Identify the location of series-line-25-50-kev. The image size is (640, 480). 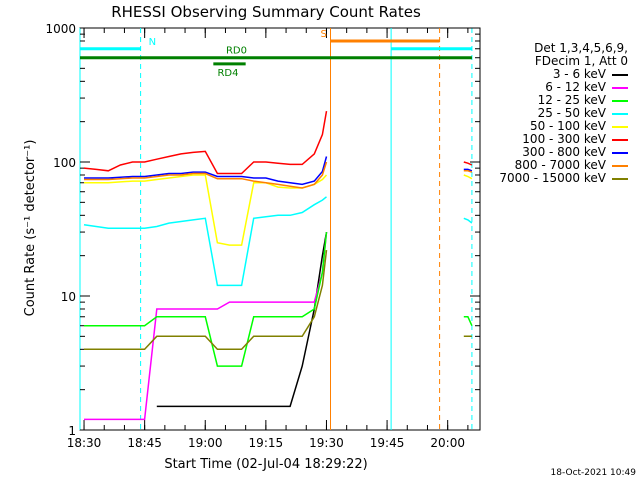
(278, 241).